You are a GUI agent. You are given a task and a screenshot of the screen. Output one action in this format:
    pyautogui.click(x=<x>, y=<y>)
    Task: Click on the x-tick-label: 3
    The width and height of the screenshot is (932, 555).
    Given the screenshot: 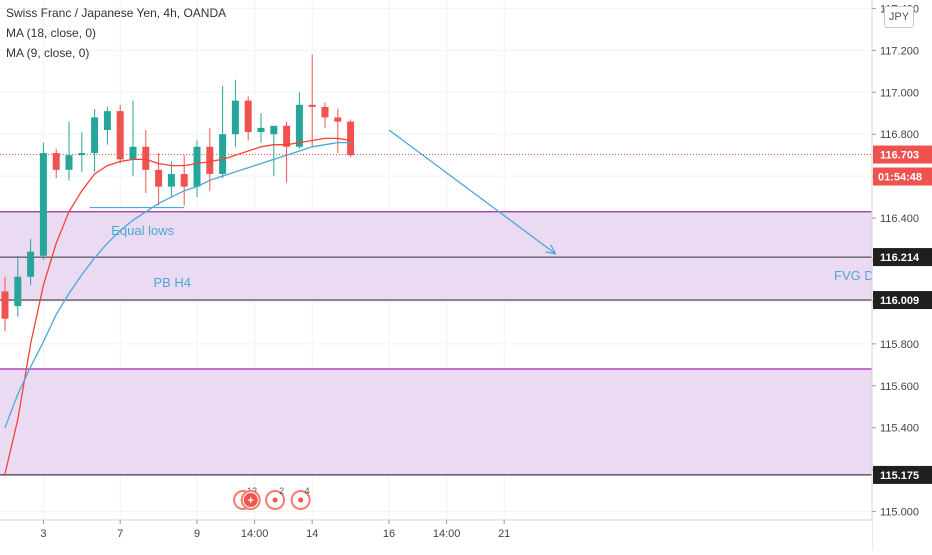 What is the action you would take?
    pyautogui.click(x=43, y=534)
    